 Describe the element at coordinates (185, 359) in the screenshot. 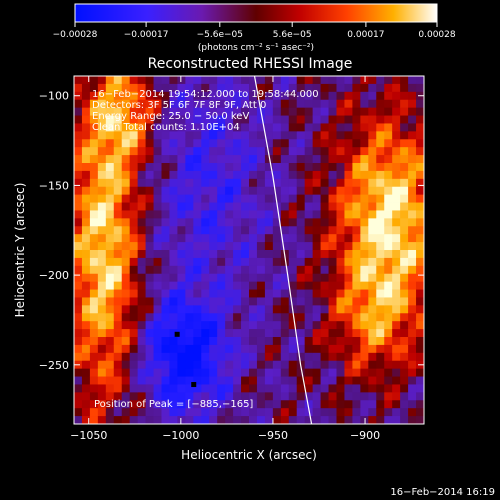

I see `peak-markers` at that location.